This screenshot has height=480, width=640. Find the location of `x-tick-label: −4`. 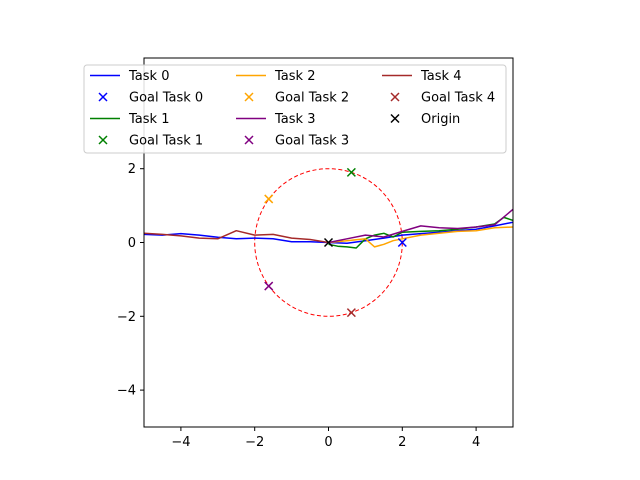

x-tick-label: −4 is located at coordinates (180, 442).